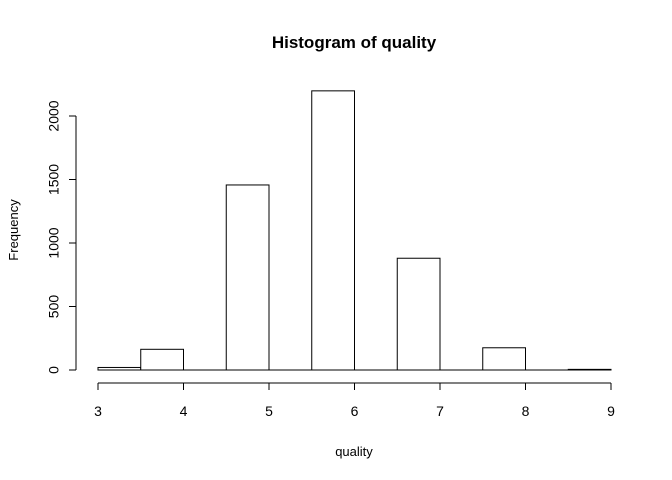 The width and height of the screenshot is (672, 480). I want to click on y-tick-label-1500: 1500, so click(54, 179).